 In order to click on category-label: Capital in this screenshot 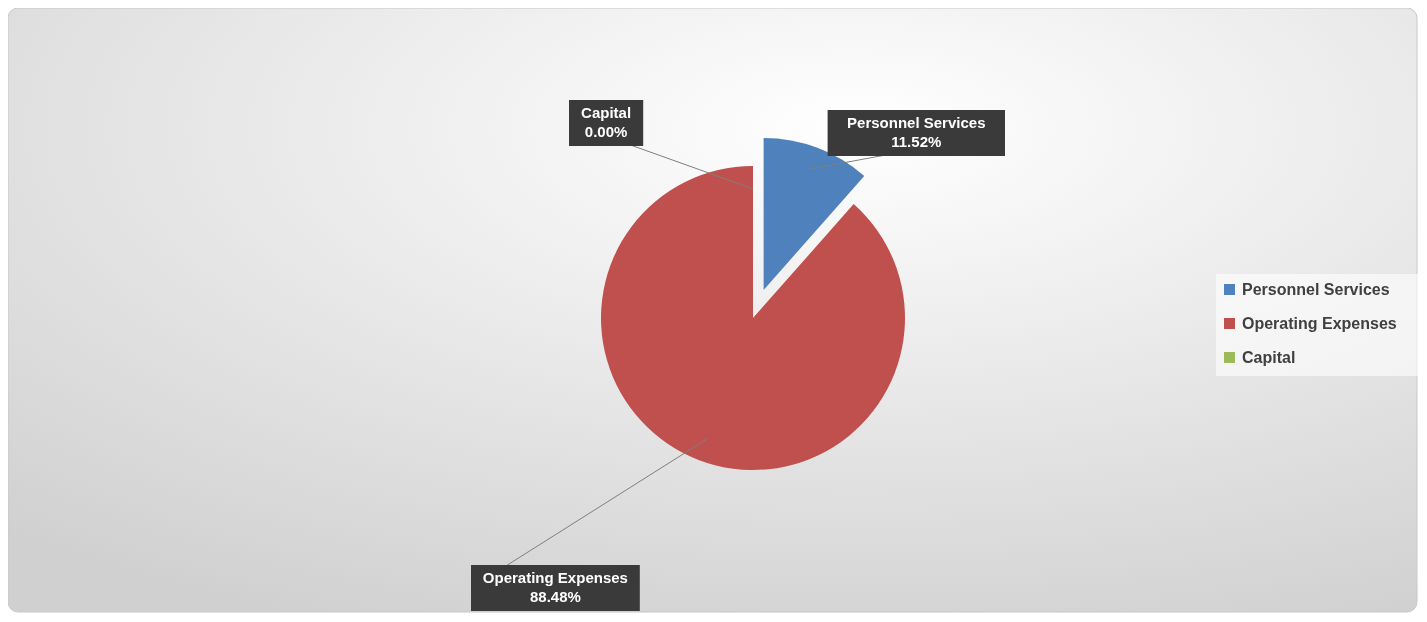, I will do `click(606, 112)`.